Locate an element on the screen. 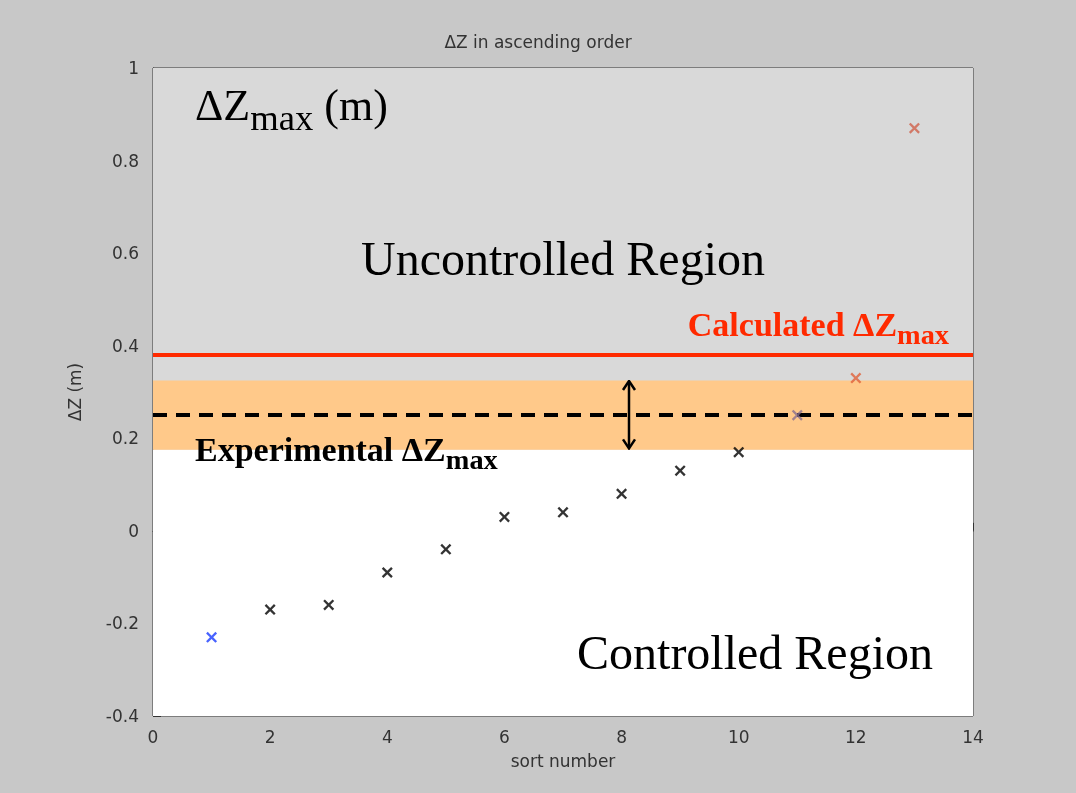  x-tick-label: 4 is located at coordinates (387, 736).